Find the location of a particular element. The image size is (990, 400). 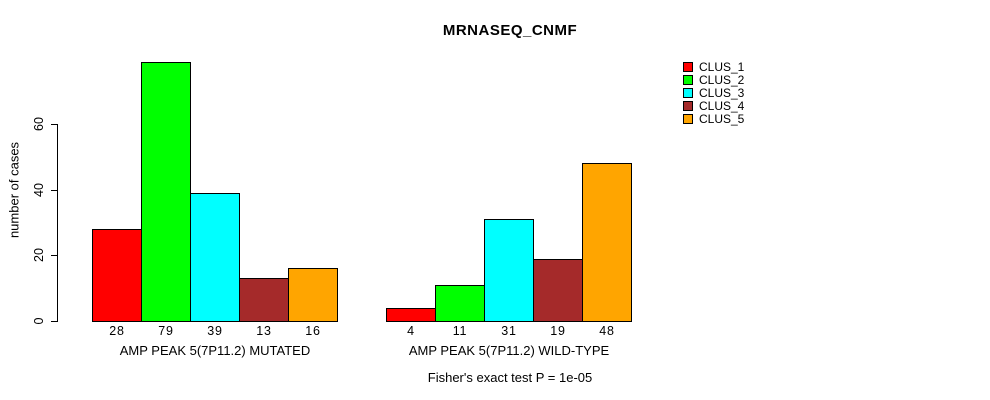

y-axis-title: number of cases is located at coordinates (14, 190).